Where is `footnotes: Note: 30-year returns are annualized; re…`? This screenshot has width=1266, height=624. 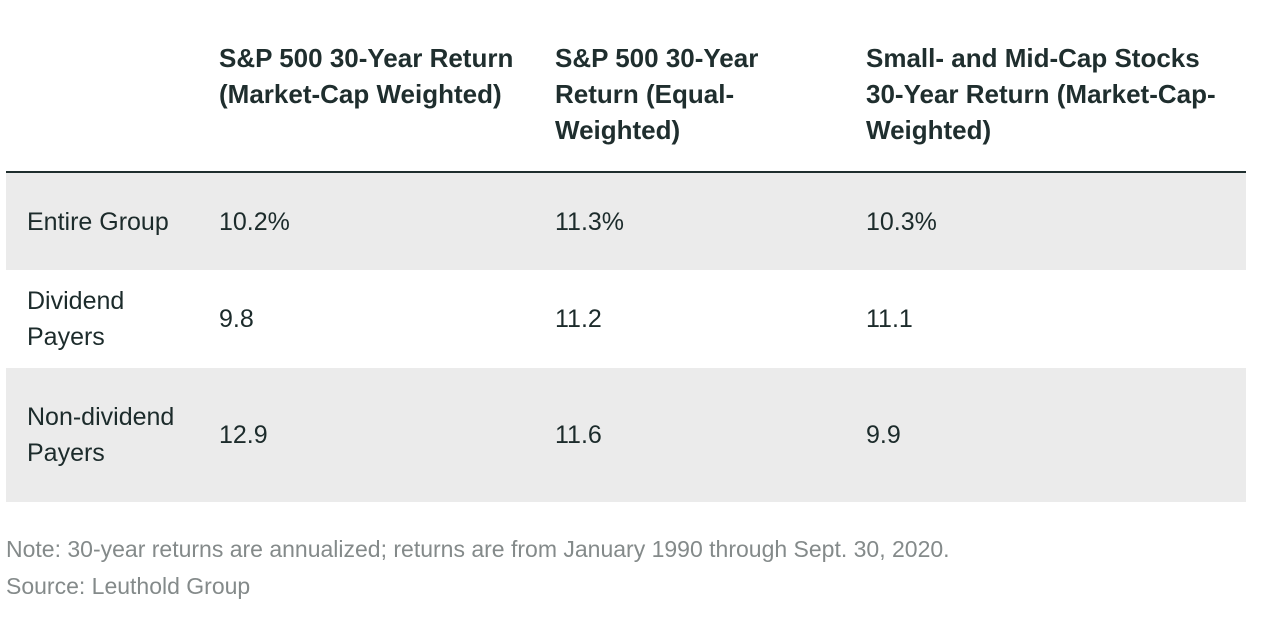
footnotes: Note: 30-year returns are annualized; re… is located at coordinates (478, 568).